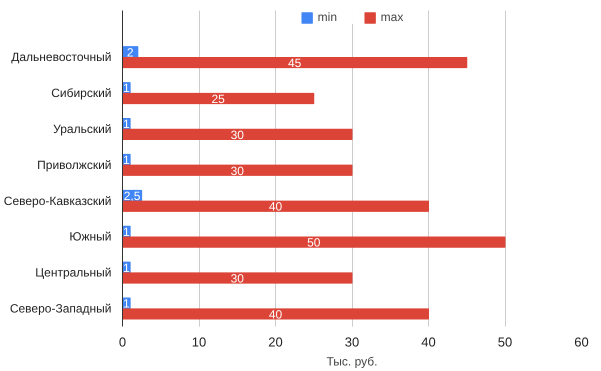 The image size is (601, 371). Describe the element at coordinates (352, 342) in the screenshot. I see `x-tick-label: 30` at that location.